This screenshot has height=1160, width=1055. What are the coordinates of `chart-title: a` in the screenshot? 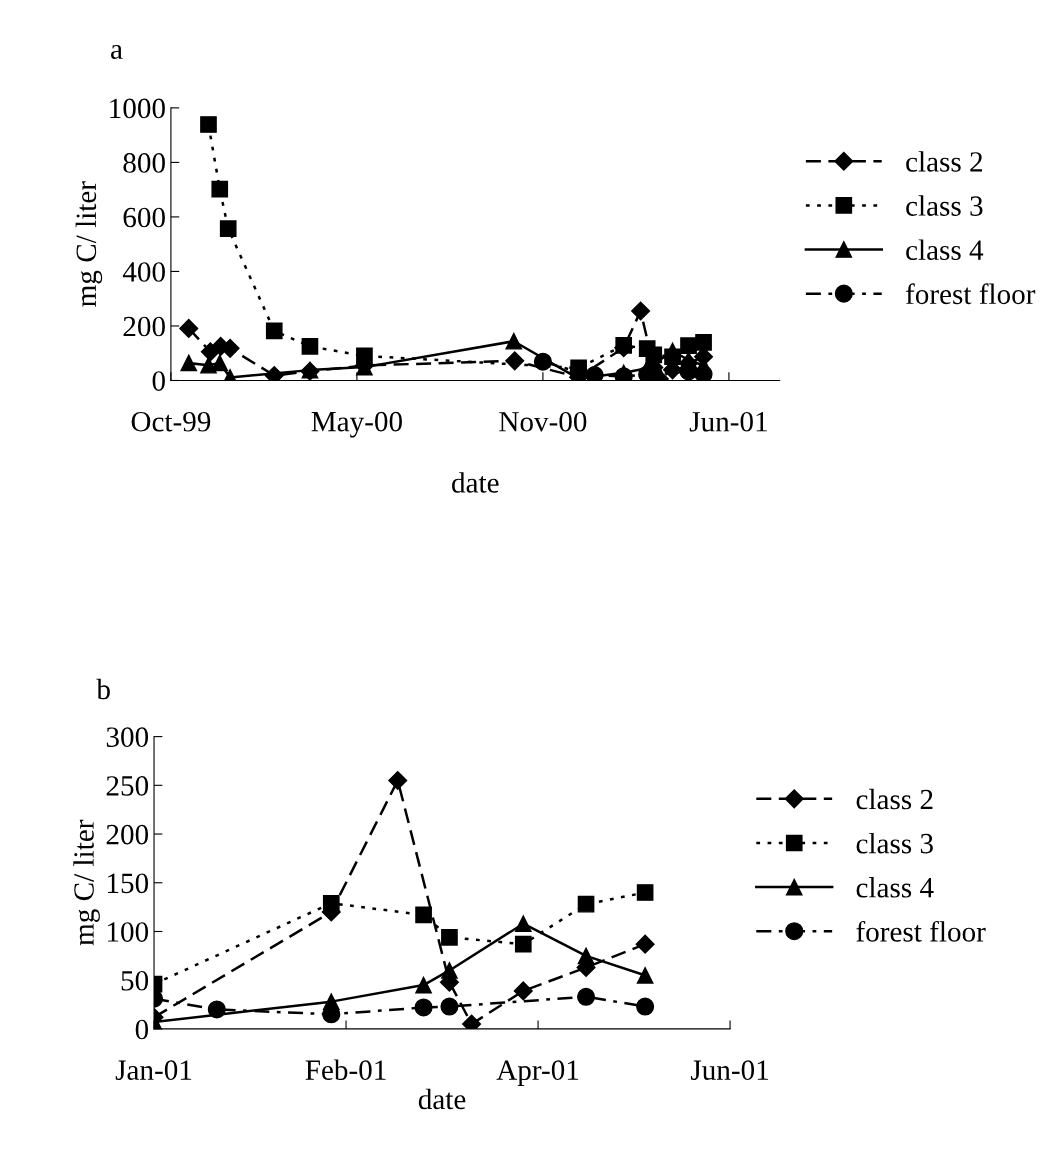 It's located at (117, 51).